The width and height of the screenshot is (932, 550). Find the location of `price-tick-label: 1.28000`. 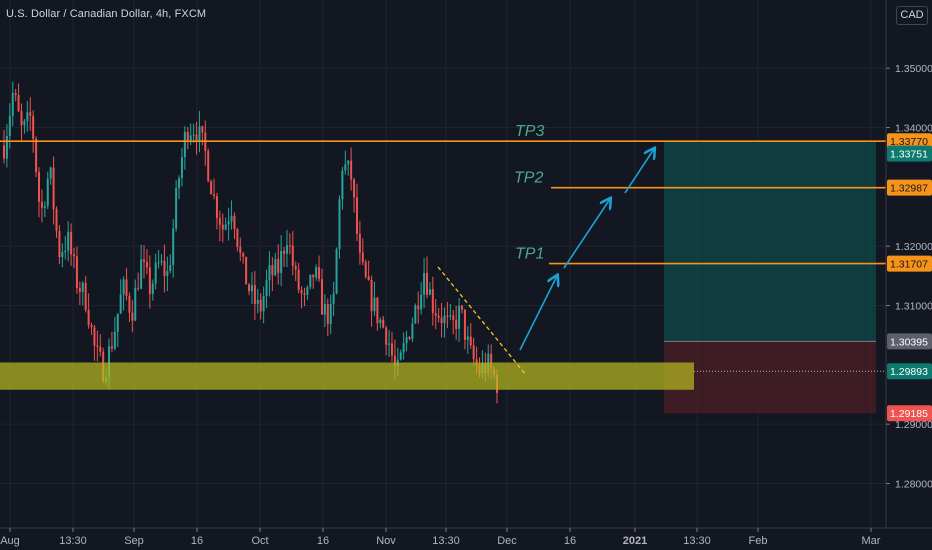

price-tick-label: 1.28000 is located at coordinates (913, 485).